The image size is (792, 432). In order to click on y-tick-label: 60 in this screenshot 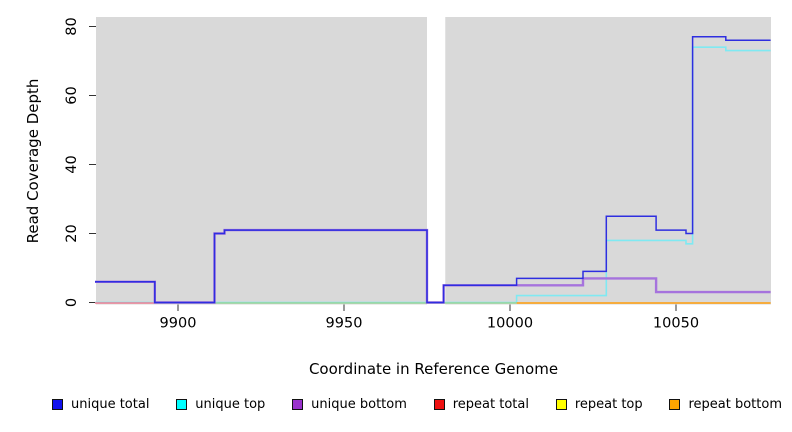, I will do `click(72, 95)`.